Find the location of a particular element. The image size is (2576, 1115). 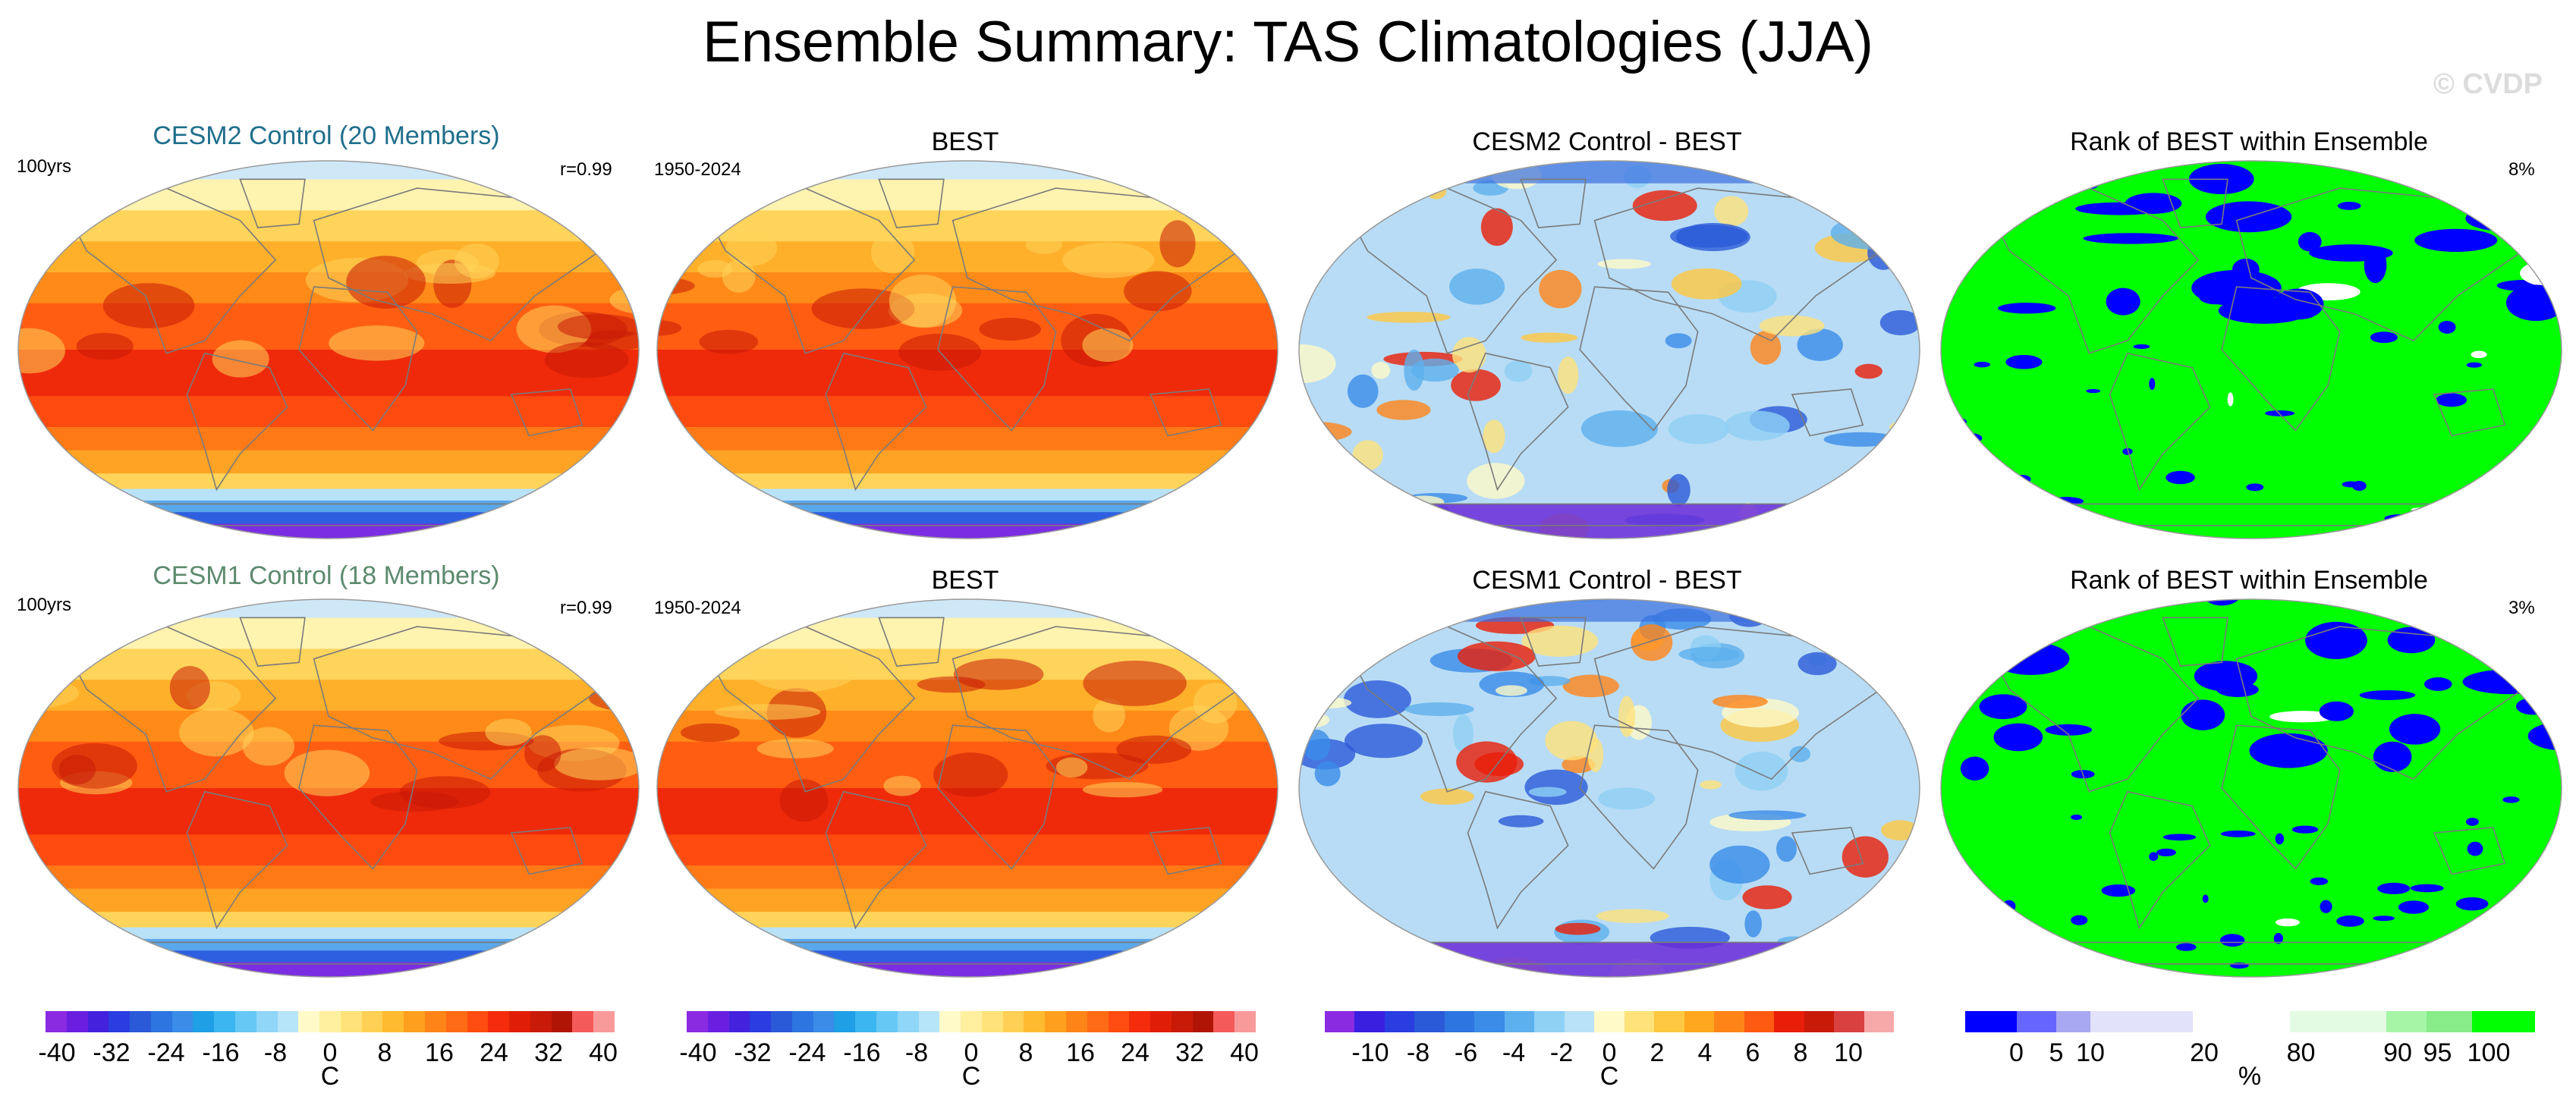

colorbar-1-tick-label: -40 is located at coordinates (698, 1052).